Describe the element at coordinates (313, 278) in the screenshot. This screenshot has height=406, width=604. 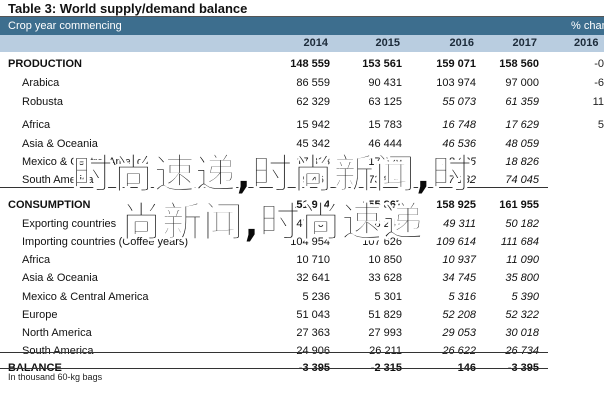
I see `value-cell-2014: 32 641` at that location.